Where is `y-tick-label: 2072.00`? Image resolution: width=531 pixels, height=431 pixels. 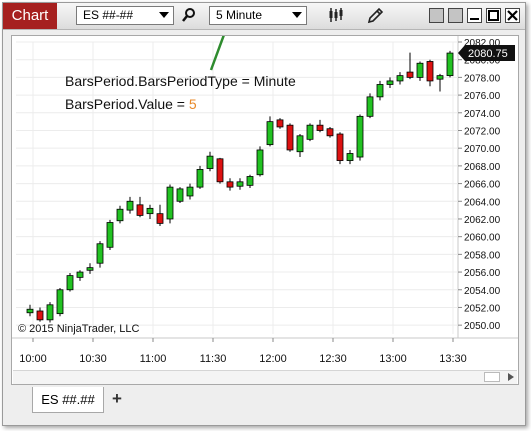 y-tick-label: 2072.00 is located at coordinates (482, 131).